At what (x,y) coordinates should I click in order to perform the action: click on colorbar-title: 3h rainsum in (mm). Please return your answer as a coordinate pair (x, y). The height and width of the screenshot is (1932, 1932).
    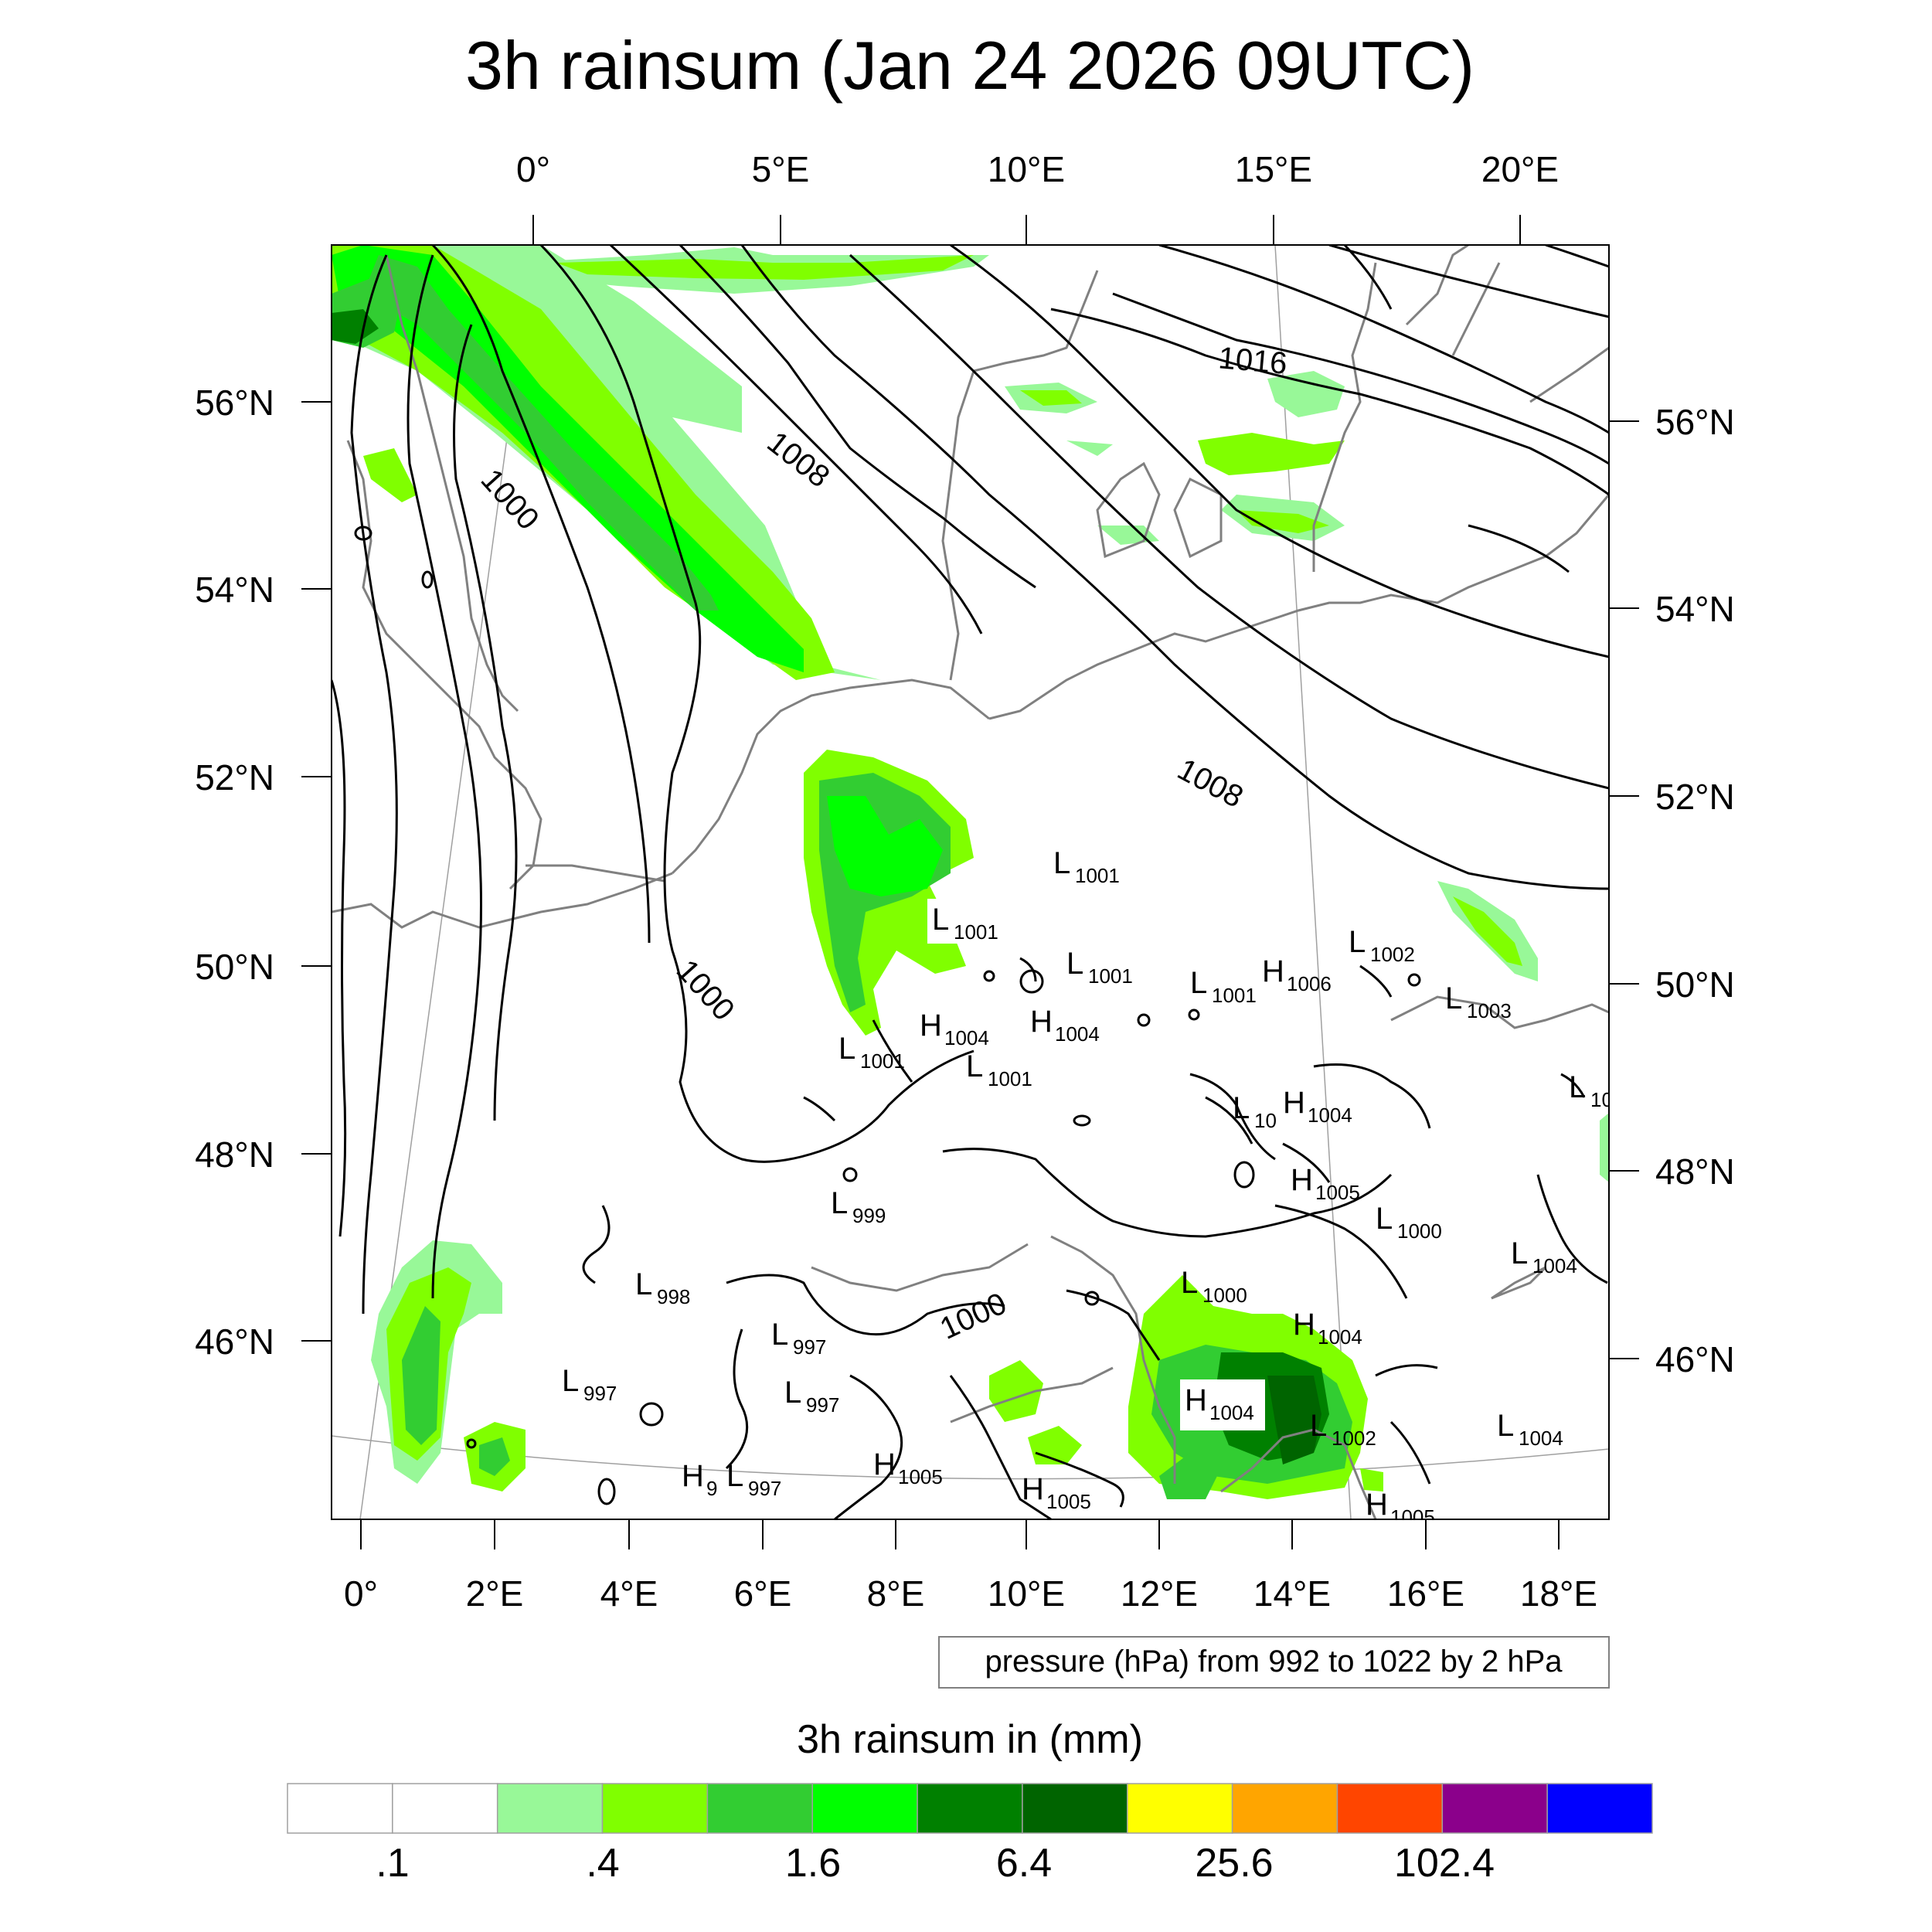
    Looking at the image, I should click on (970, 1740).